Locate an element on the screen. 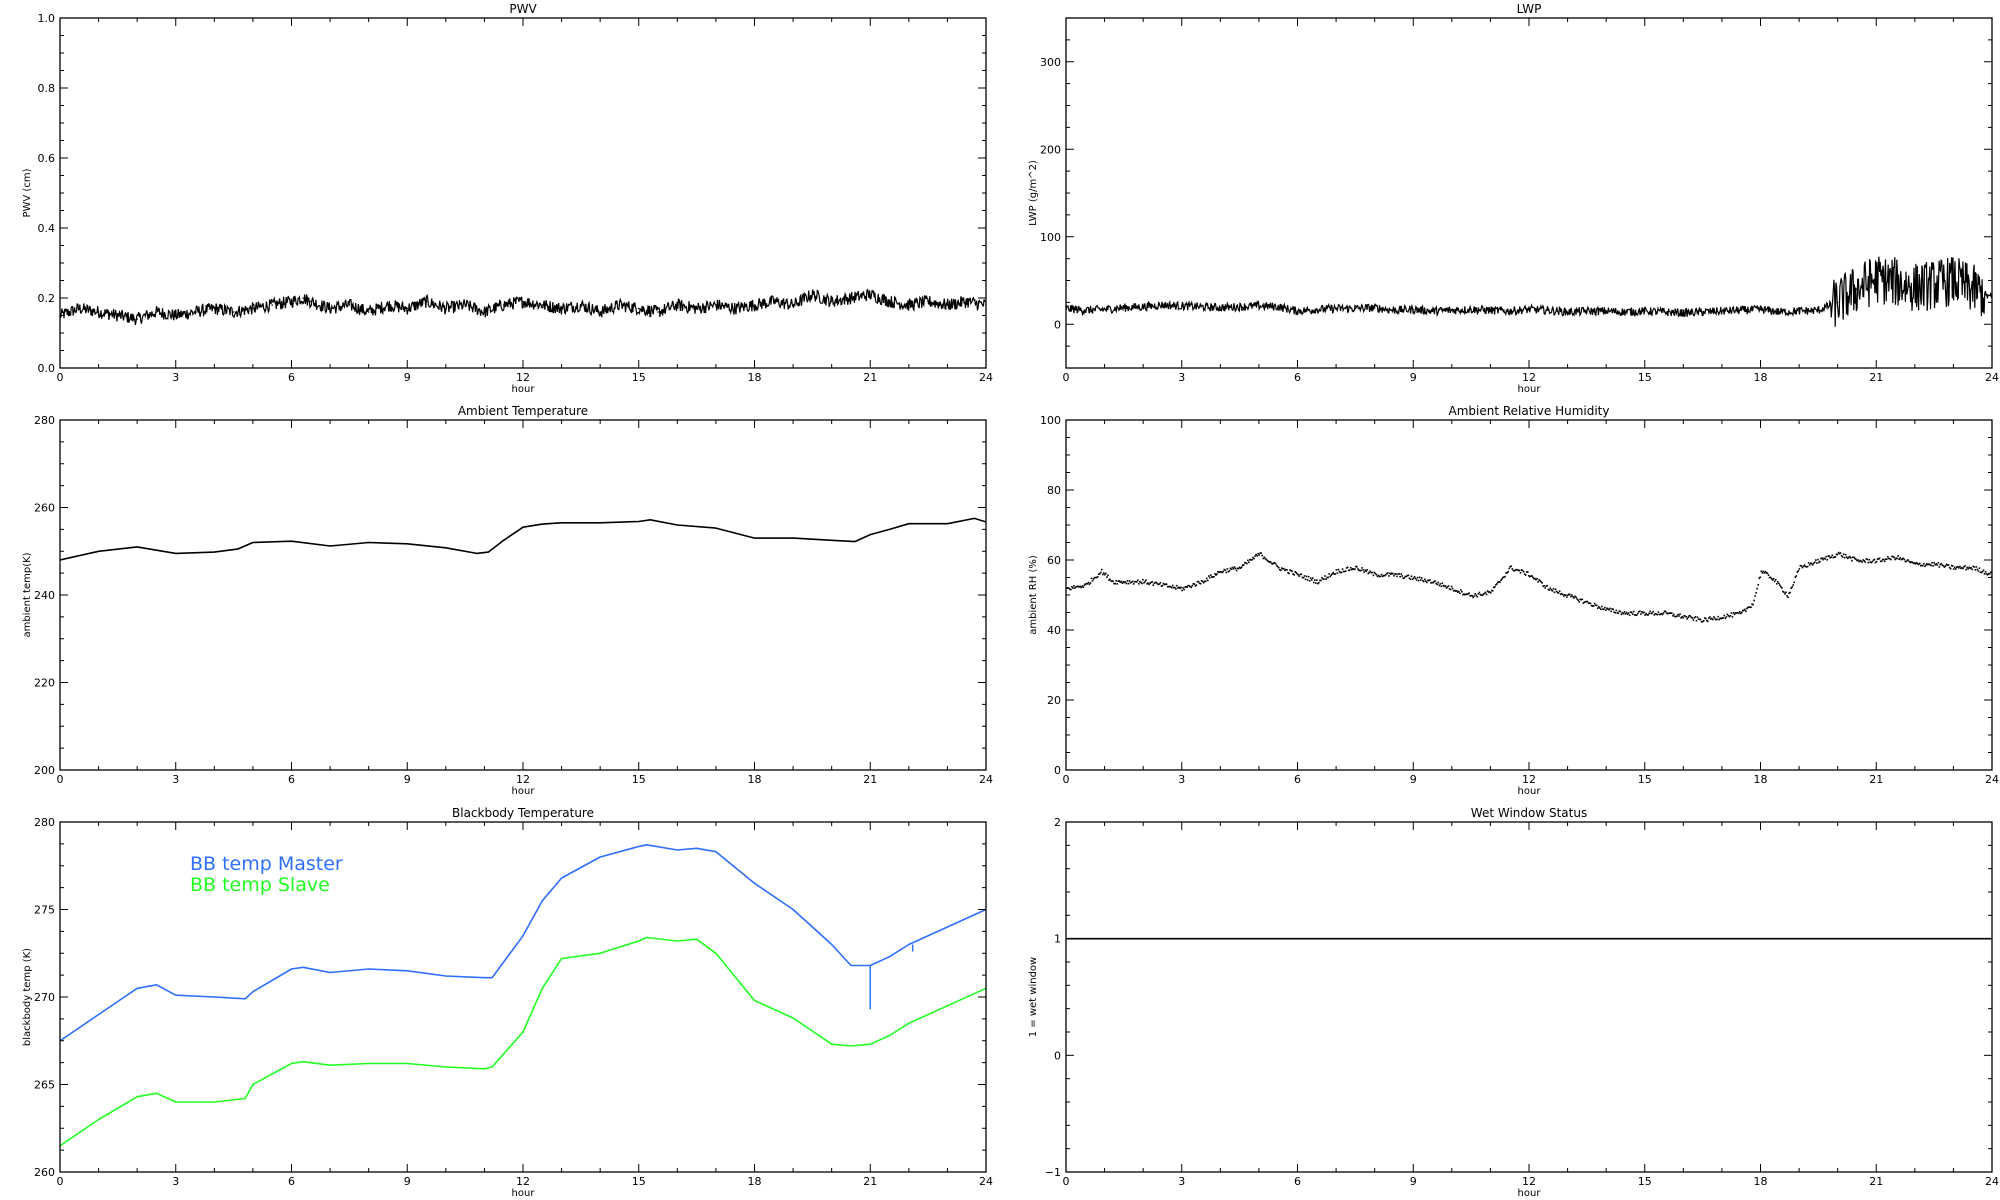  y-tick-label: 280 is located at coordinates (44, 420).